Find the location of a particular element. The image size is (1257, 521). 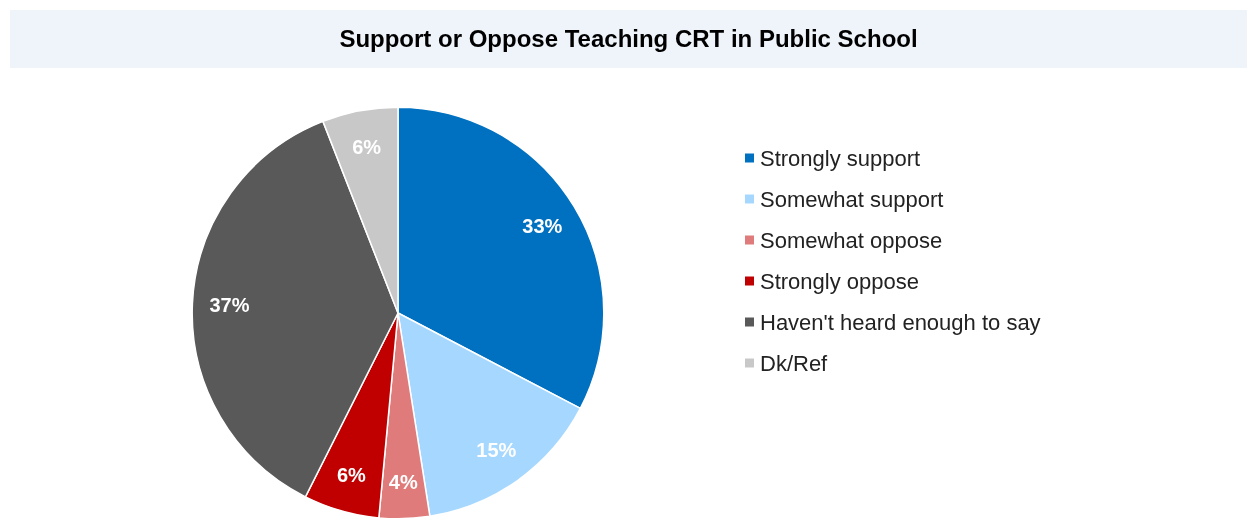

data-label: 6% is located at coordinates (351, 475).